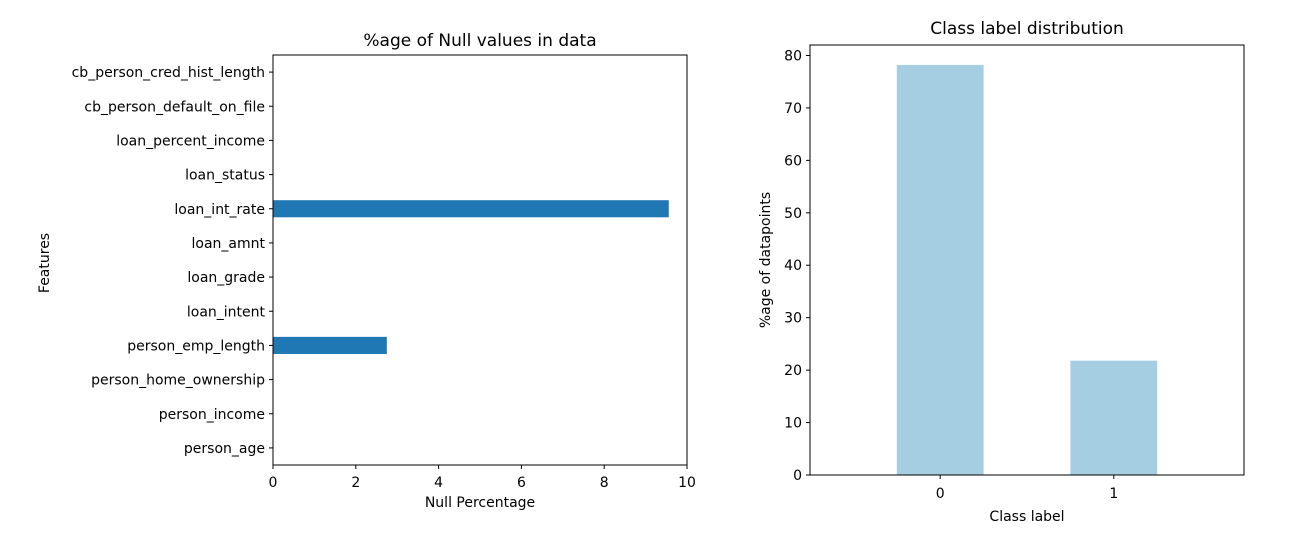 Image resolution: width=1295 pixels, height=536 pixels. Describe the element at coordinates (766, 260) in the screenshot. I see `right-y-axis-label: %age of datapoints` at that location.